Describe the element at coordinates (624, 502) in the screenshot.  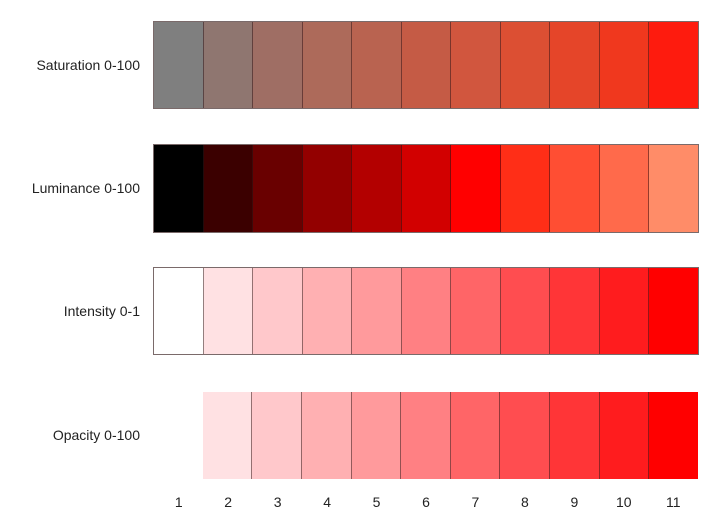
I see `tick-label: 10` at that location.